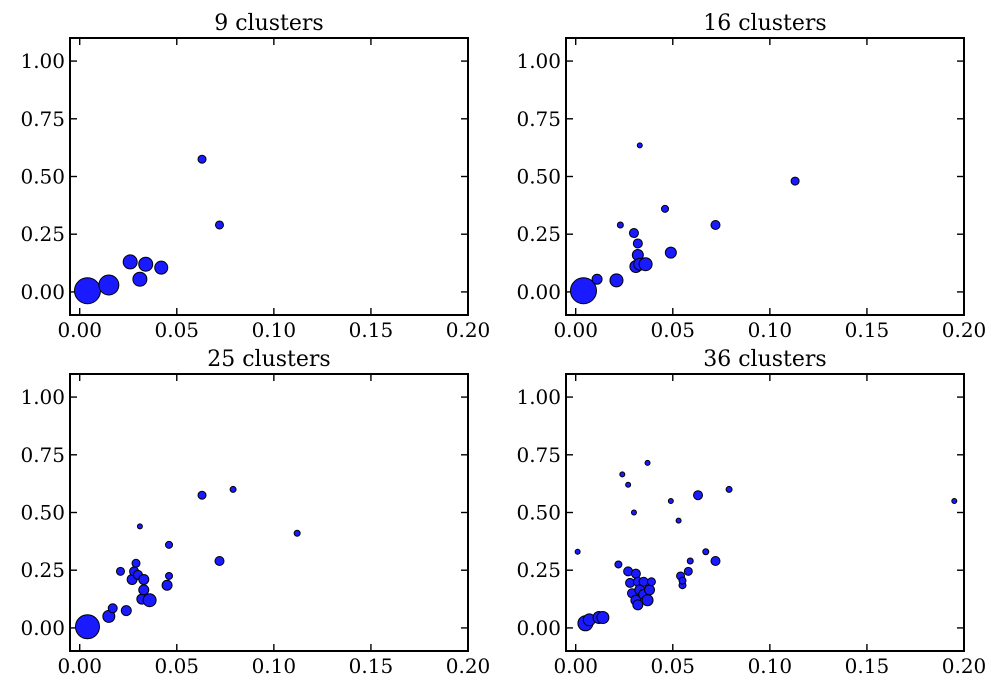 This screenshot has height=682, width=998. I want to click on panel-title: 25 clusters, so click(268, 359).